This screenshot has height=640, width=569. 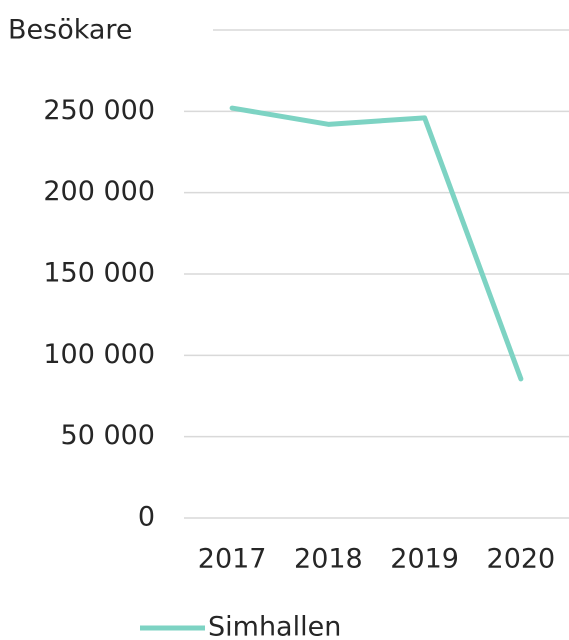 I want to click on y-axis-title: Besökare, so click(x=70, y=30).